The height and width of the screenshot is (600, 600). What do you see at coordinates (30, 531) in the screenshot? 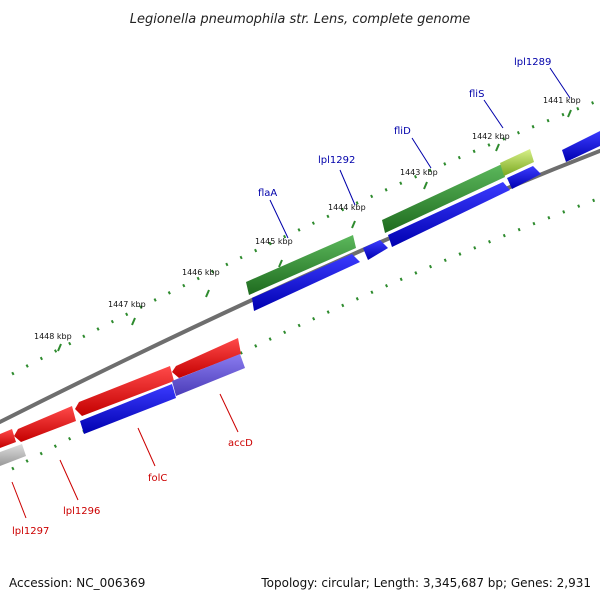
I see `gene-label-lpl1297: lpl1297` at bounding box center [30, 531].